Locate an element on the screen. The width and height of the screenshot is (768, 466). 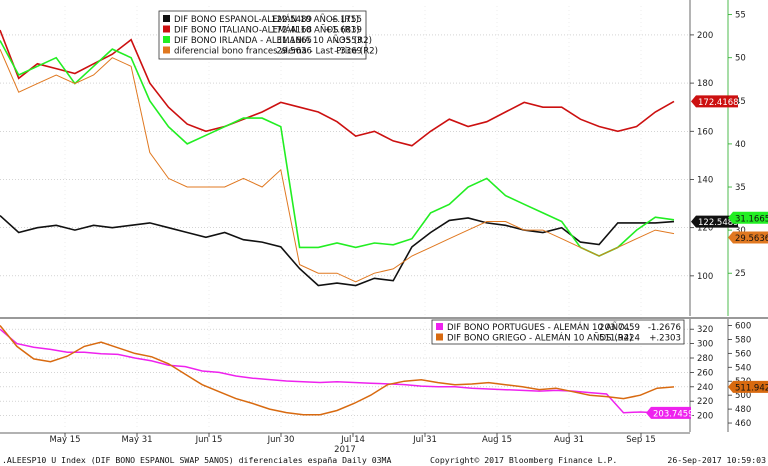
legend-last-value: 203.7459 is located at coordinates (619, 328).